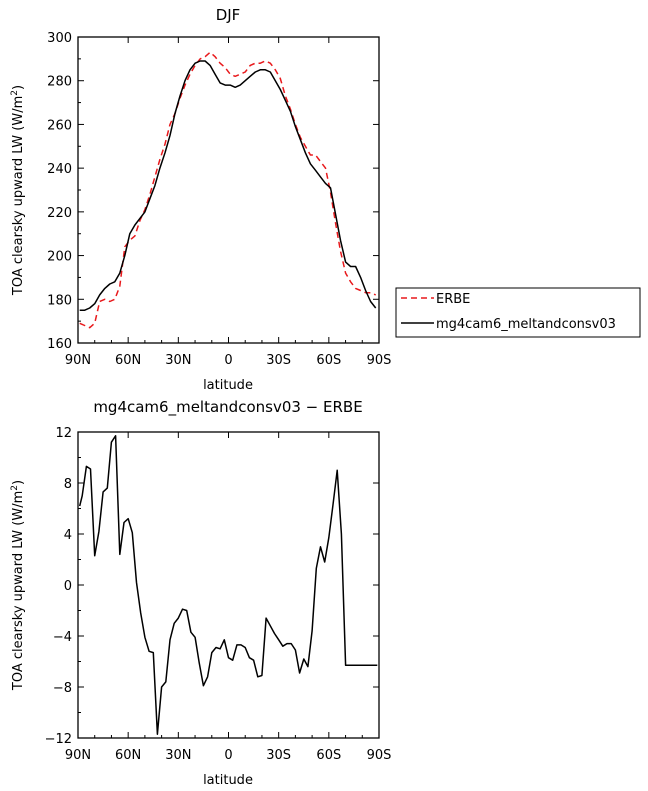 The image size is (648, 791). Describe the element at coordinates (59, 169) in the screenshot. I see `top-y-tick-label: 240` at that location.